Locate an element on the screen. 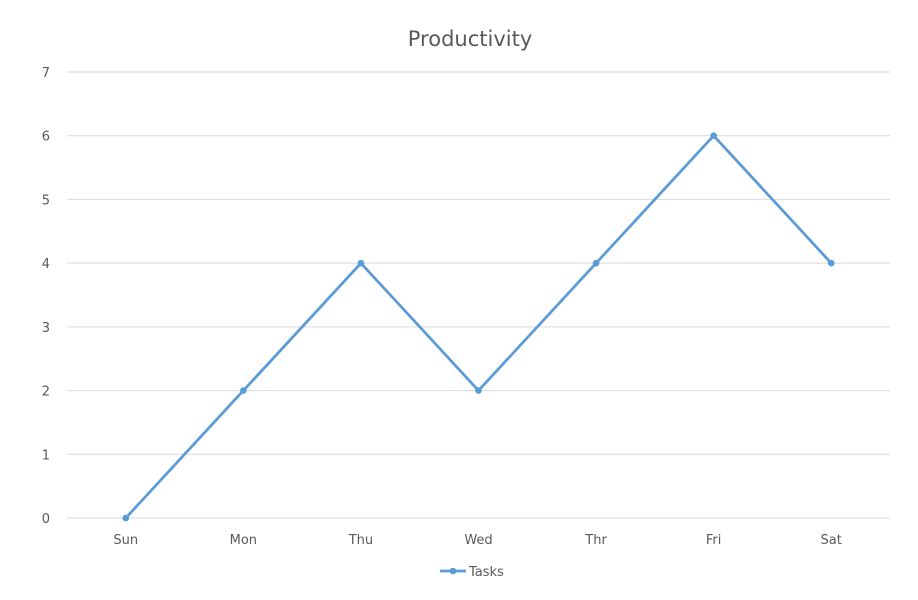 This screenshot has width=918, height=600. x-tick-label: Fri is located at coordinates (714, 540).